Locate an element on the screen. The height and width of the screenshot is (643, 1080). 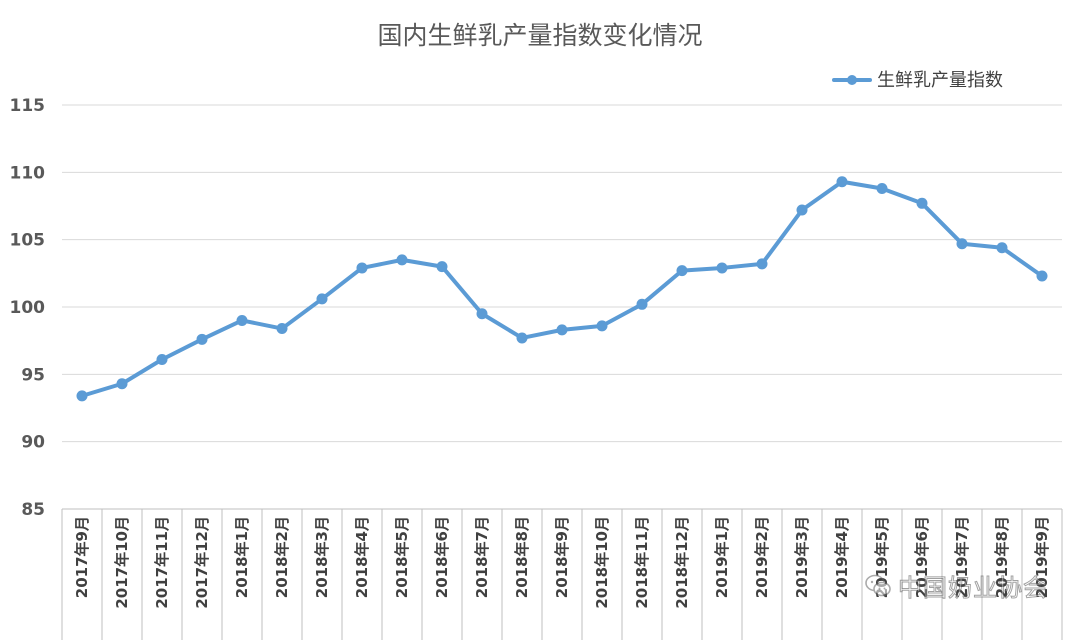
x-tick-label: 2018年1月 is located at coordinates (242, 557).